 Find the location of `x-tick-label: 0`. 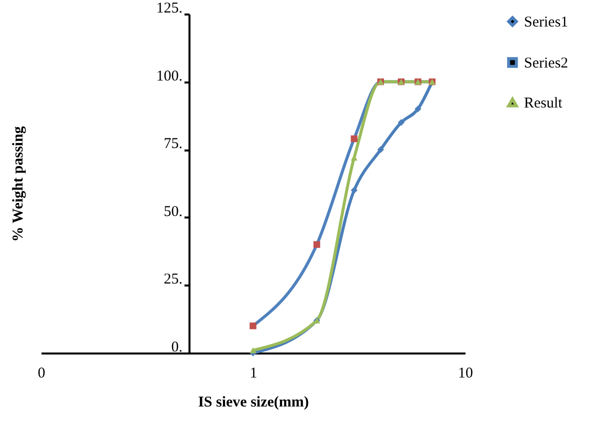

x-tick-label: 0 is located at coordinates (42, 374).